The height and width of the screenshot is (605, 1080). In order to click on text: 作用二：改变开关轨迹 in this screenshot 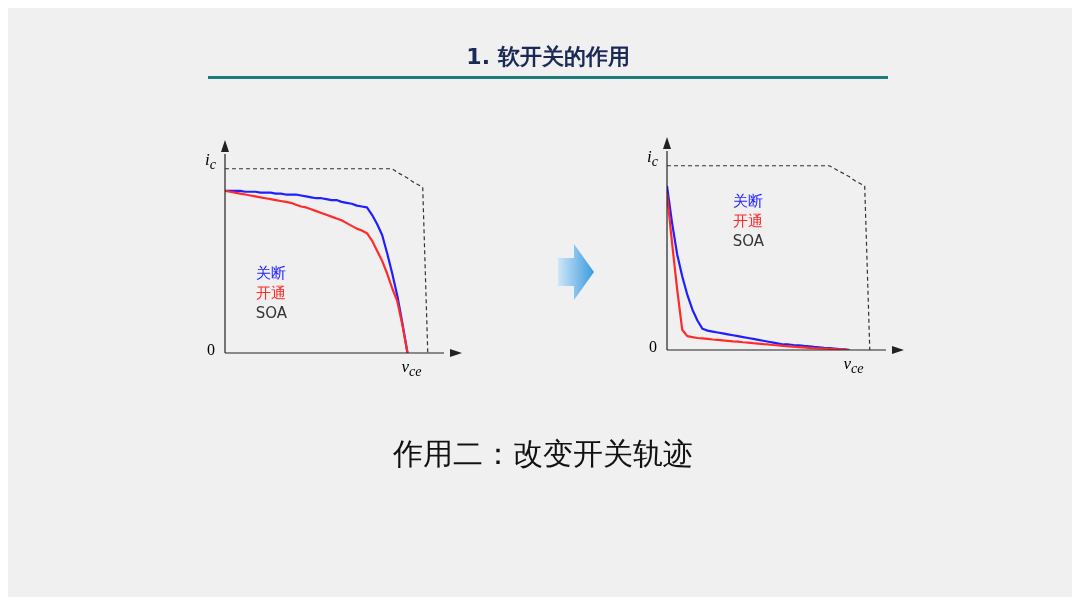, I will do `click(543, 454)`.